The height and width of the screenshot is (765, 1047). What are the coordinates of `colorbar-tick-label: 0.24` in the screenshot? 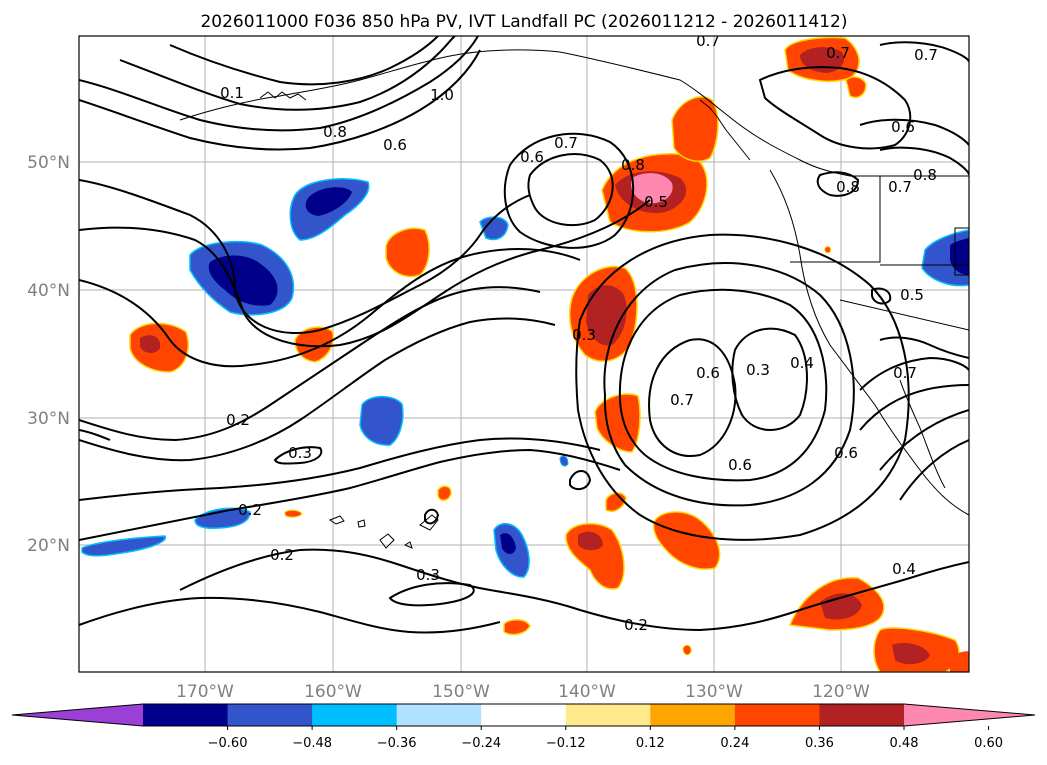 It's located at (734, 743).